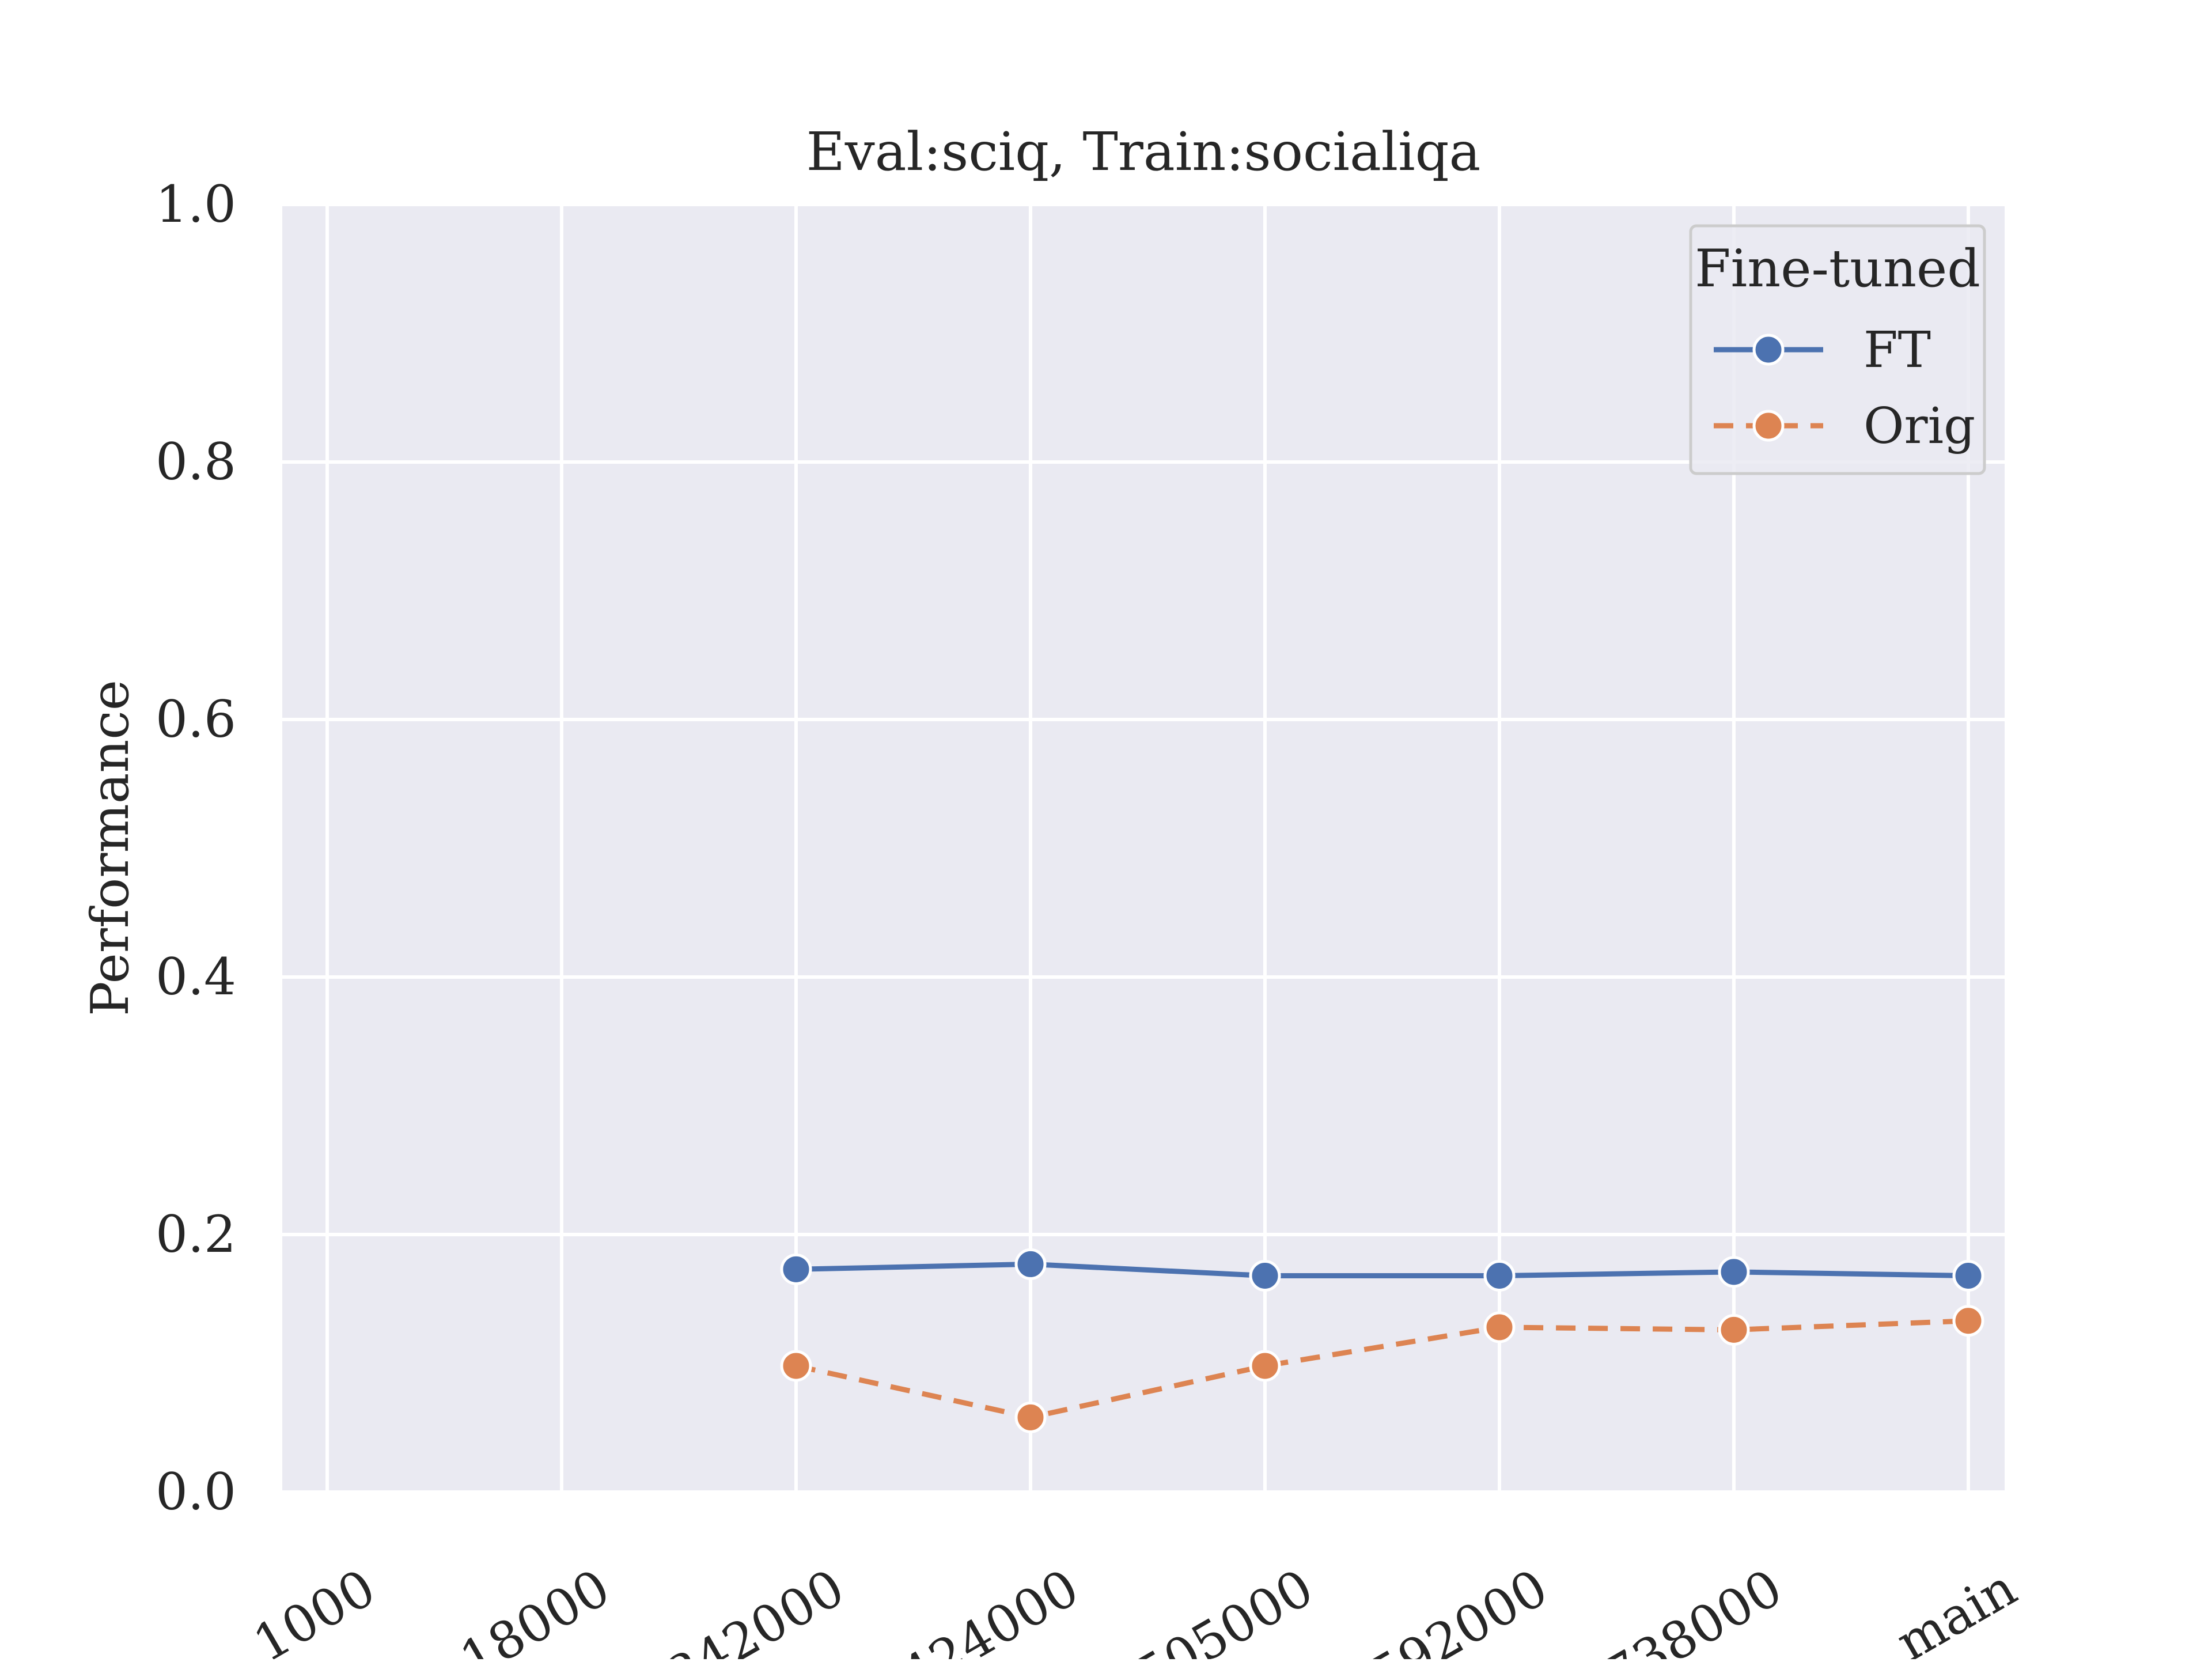  What do you see at coordinates (196, 848) in the screenshot?
I see `y-axis-ticks: 0.0 0.2 0.4 0.6 0.8 1.0` at bounding box center [196, 848].